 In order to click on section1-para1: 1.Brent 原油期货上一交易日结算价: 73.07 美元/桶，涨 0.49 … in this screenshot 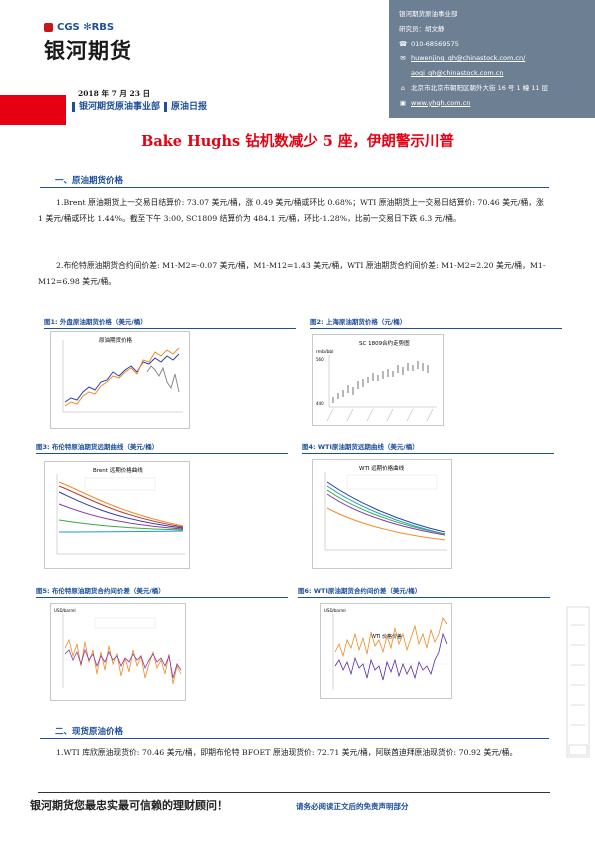, I will do `click(291, 210)`.